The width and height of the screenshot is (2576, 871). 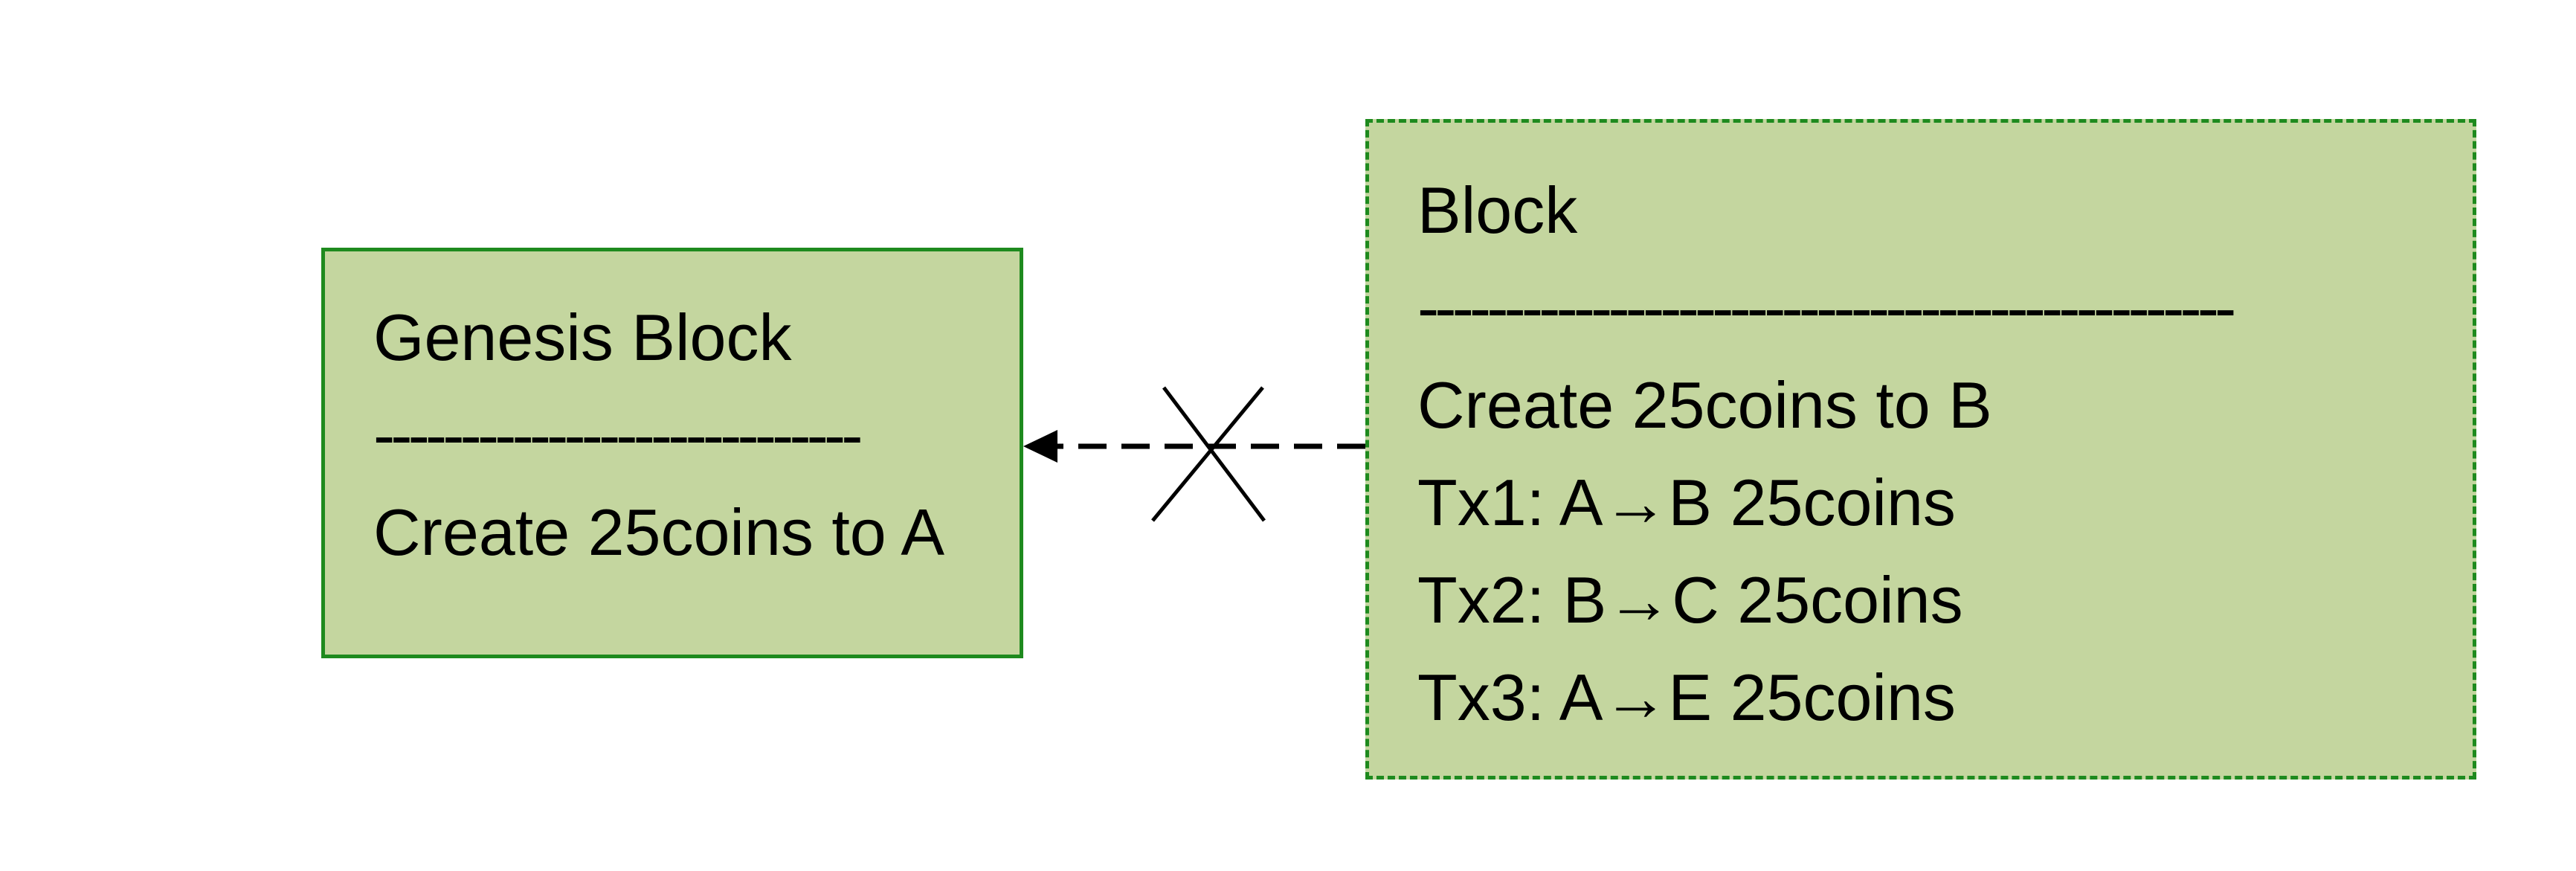 What do you see at coordinates (659, 532) in the screenshot?
I see `genesis-block-transaction: Create 25coins to A` at bounding box center [659, 532].